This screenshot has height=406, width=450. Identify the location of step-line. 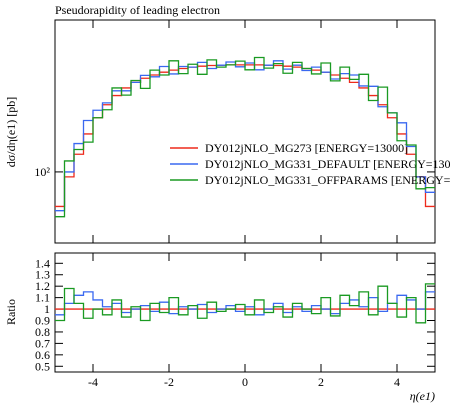
(245, 303).